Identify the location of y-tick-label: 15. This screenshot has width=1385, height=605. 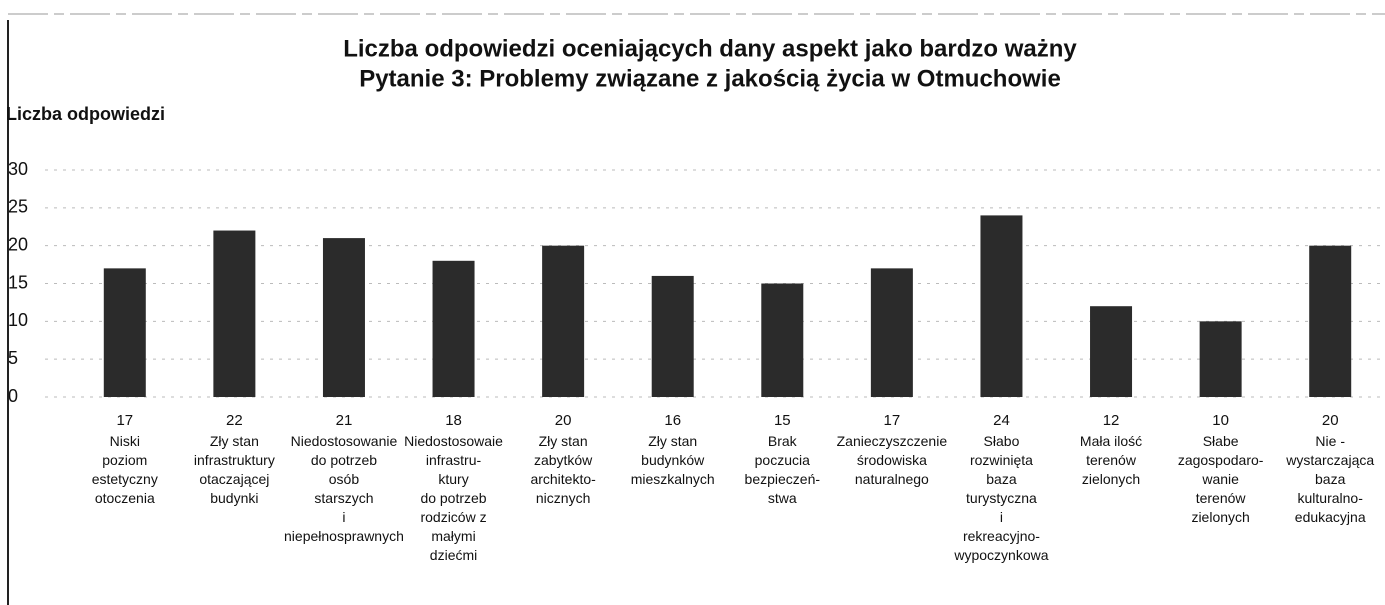
(18, 282).